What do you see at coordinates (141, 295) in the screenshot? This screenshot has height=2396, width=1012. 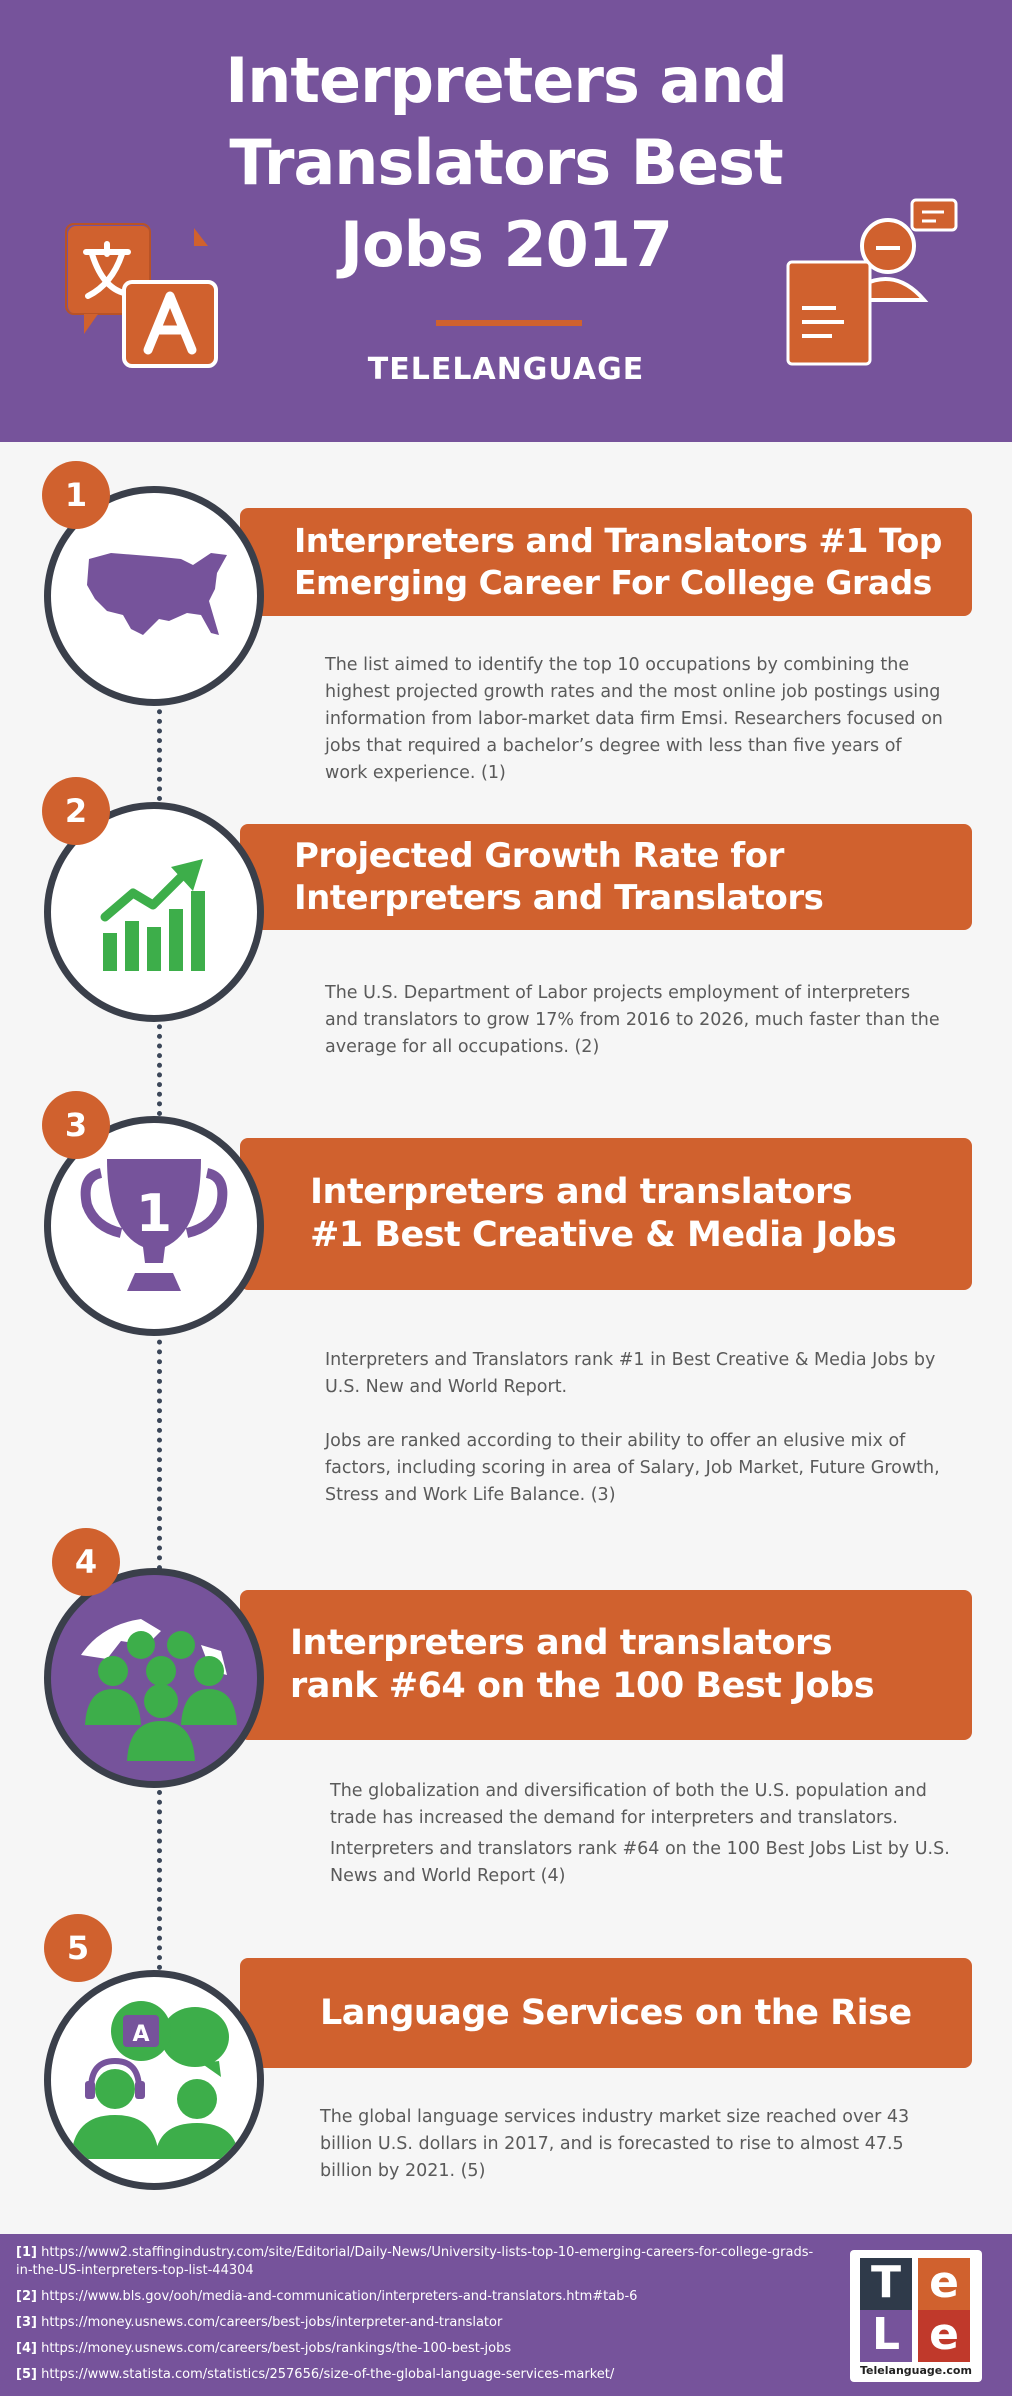 I see `translate-icon` at bounding box center [141, 295].